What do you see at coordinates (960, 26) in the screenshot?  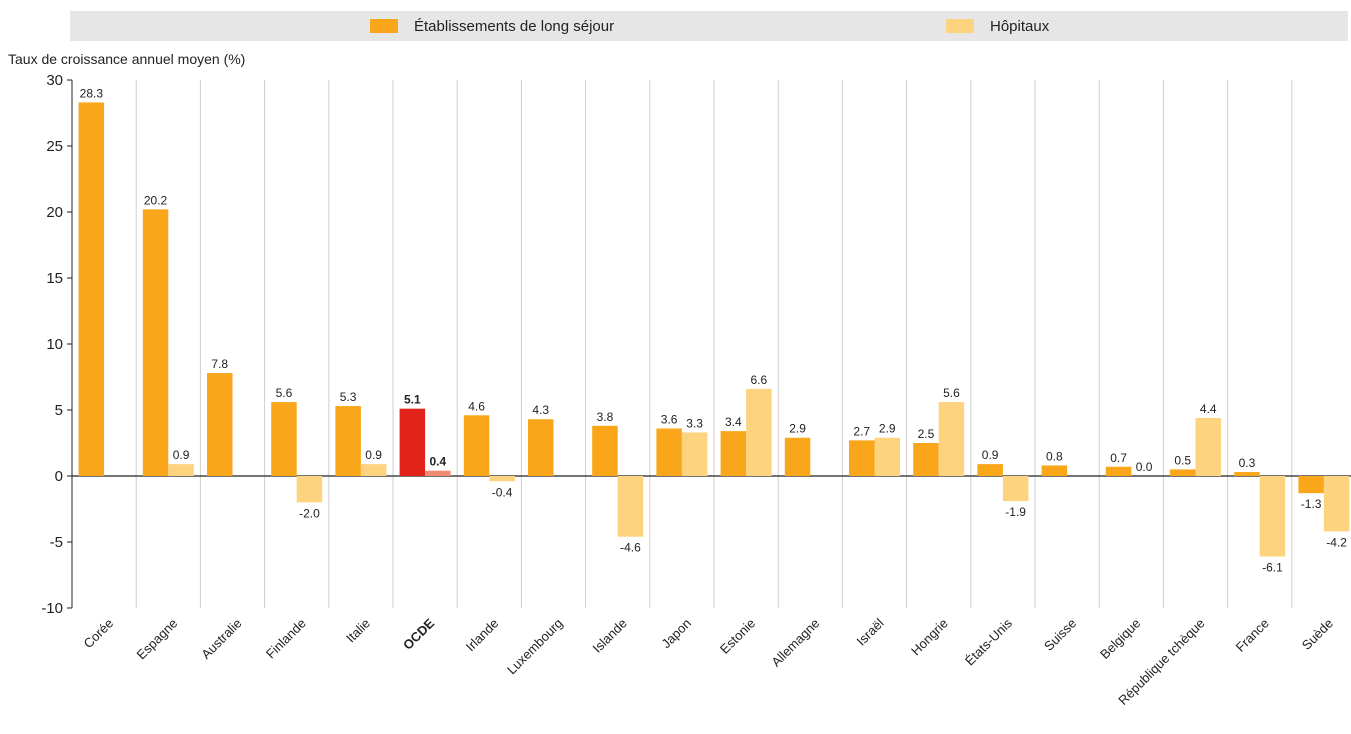 I see `legend-swatch-hospitals` at bounding box center [960, 26].